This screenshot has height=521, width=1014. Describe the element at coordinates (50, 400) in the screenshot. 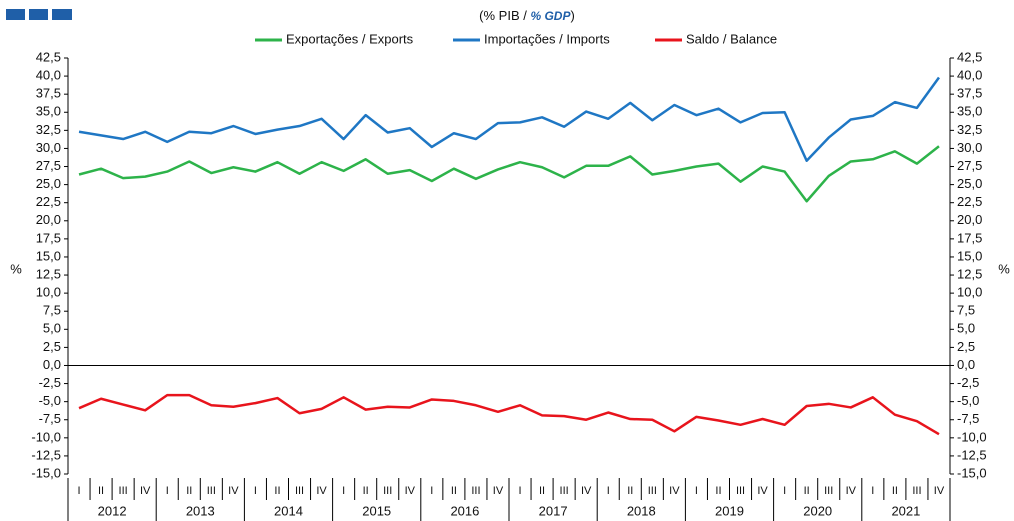

I see `y-tick-label: -5,0` at that location.